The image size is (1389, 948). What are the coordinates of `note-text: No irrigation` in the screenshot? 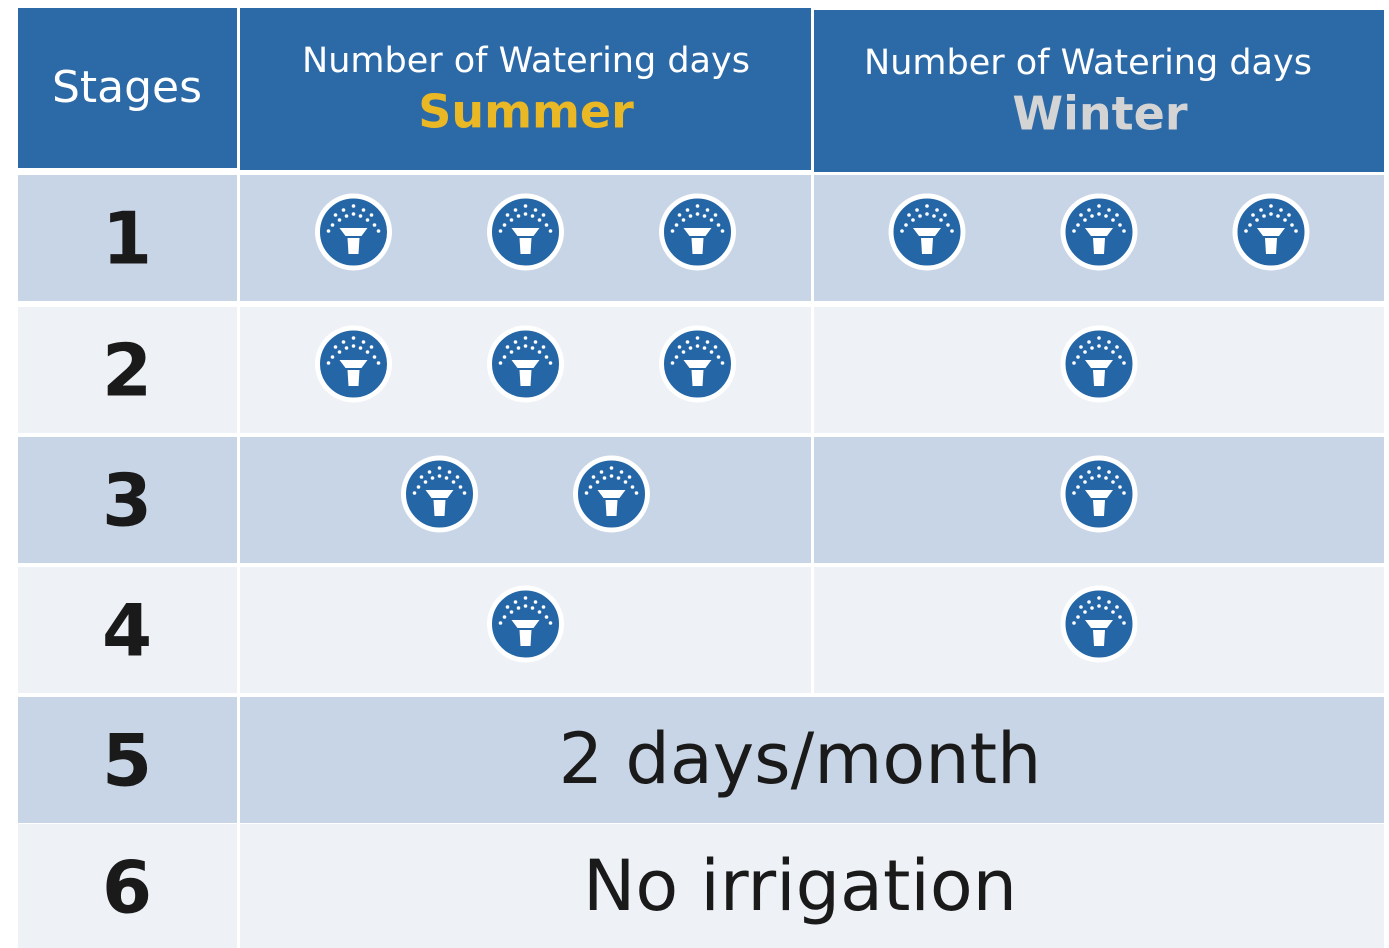 It's located at (800, 886).